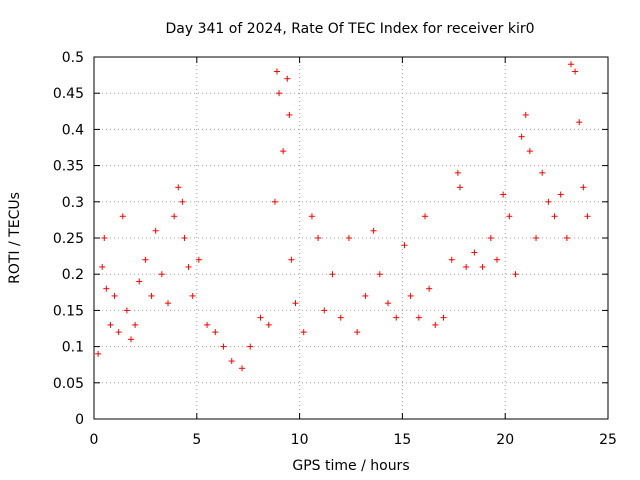  I want to click on y-tick-label: 0.3, so click(73, 203).